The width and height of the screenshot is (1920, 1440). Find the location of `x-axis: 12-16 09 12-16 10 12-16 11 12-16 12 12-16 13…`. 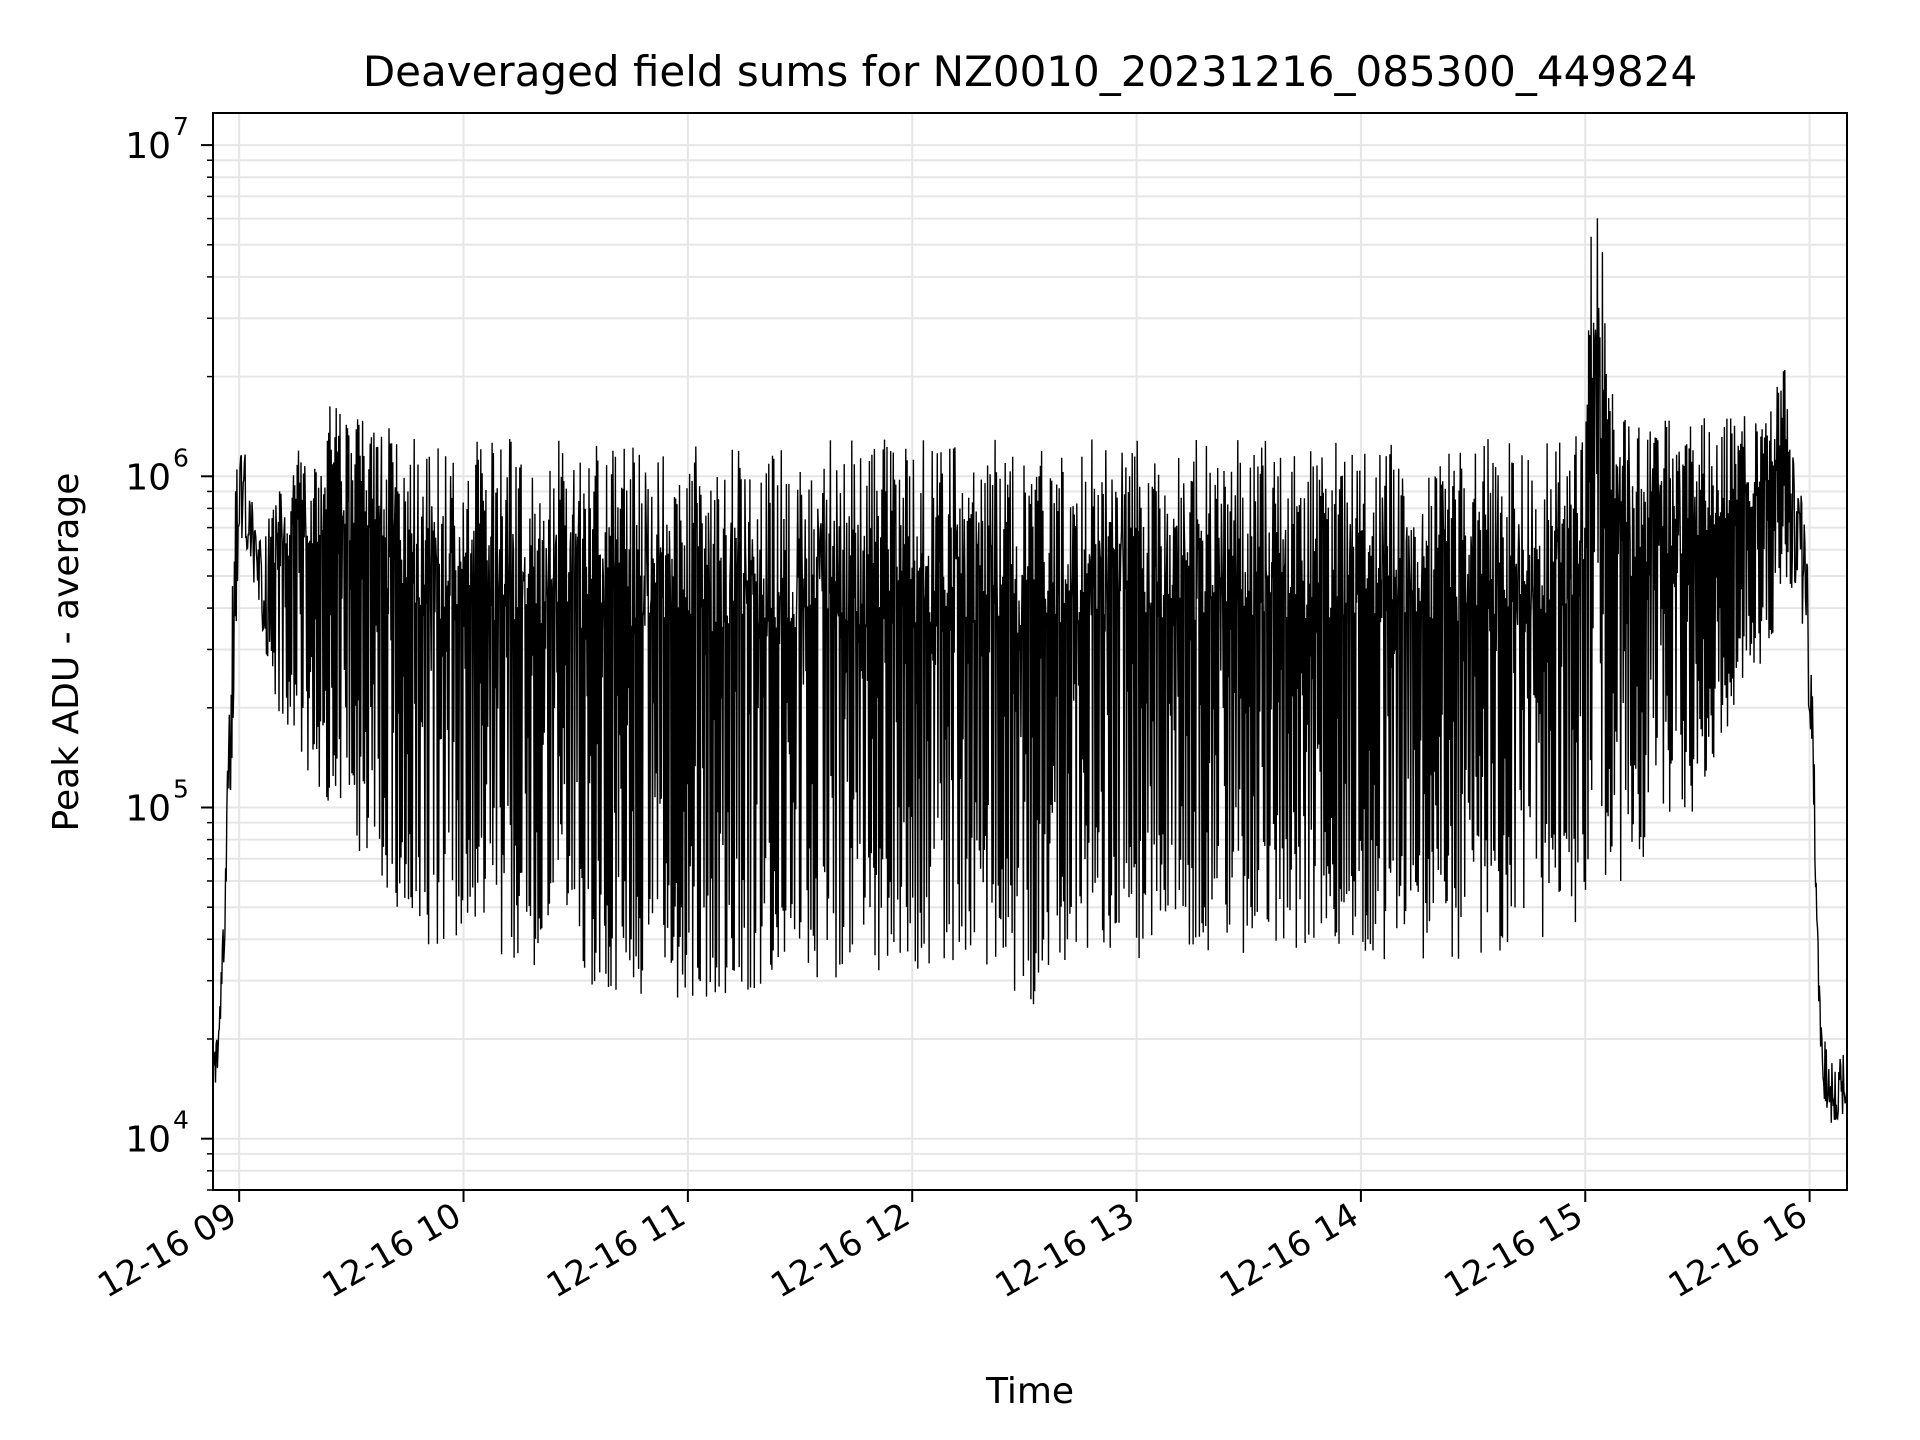

x-axis: 12-16 09 12-16 10 12-16 11 12-16 12 12-16 13… is located at coordinates (952, 1248).